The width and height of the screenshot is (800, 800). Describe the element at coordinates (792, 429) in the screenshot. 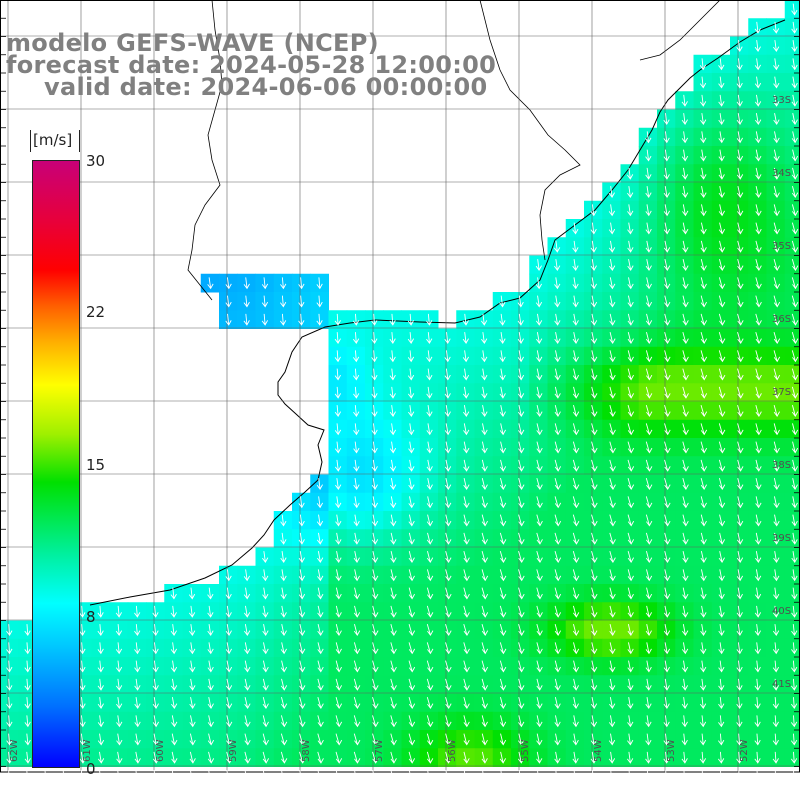

I see `wind-speed-cell` at that location.